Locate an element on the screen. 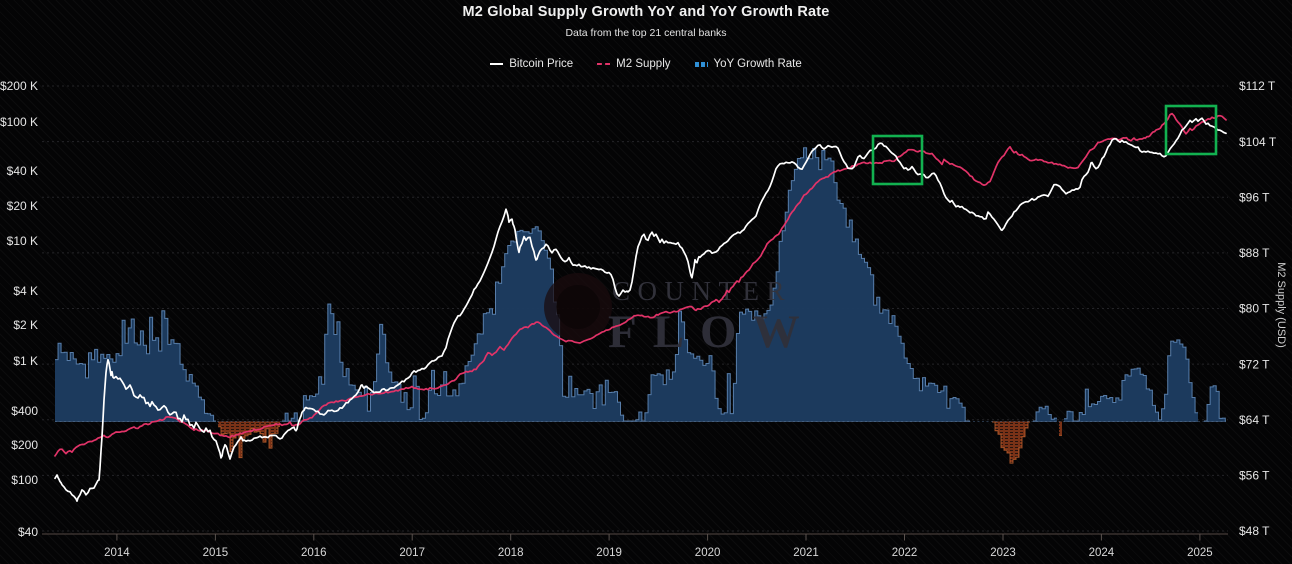 The width and height of the screenshot is (1292, 564). svg-text: $56 T is located at coordinates (1254, 476).